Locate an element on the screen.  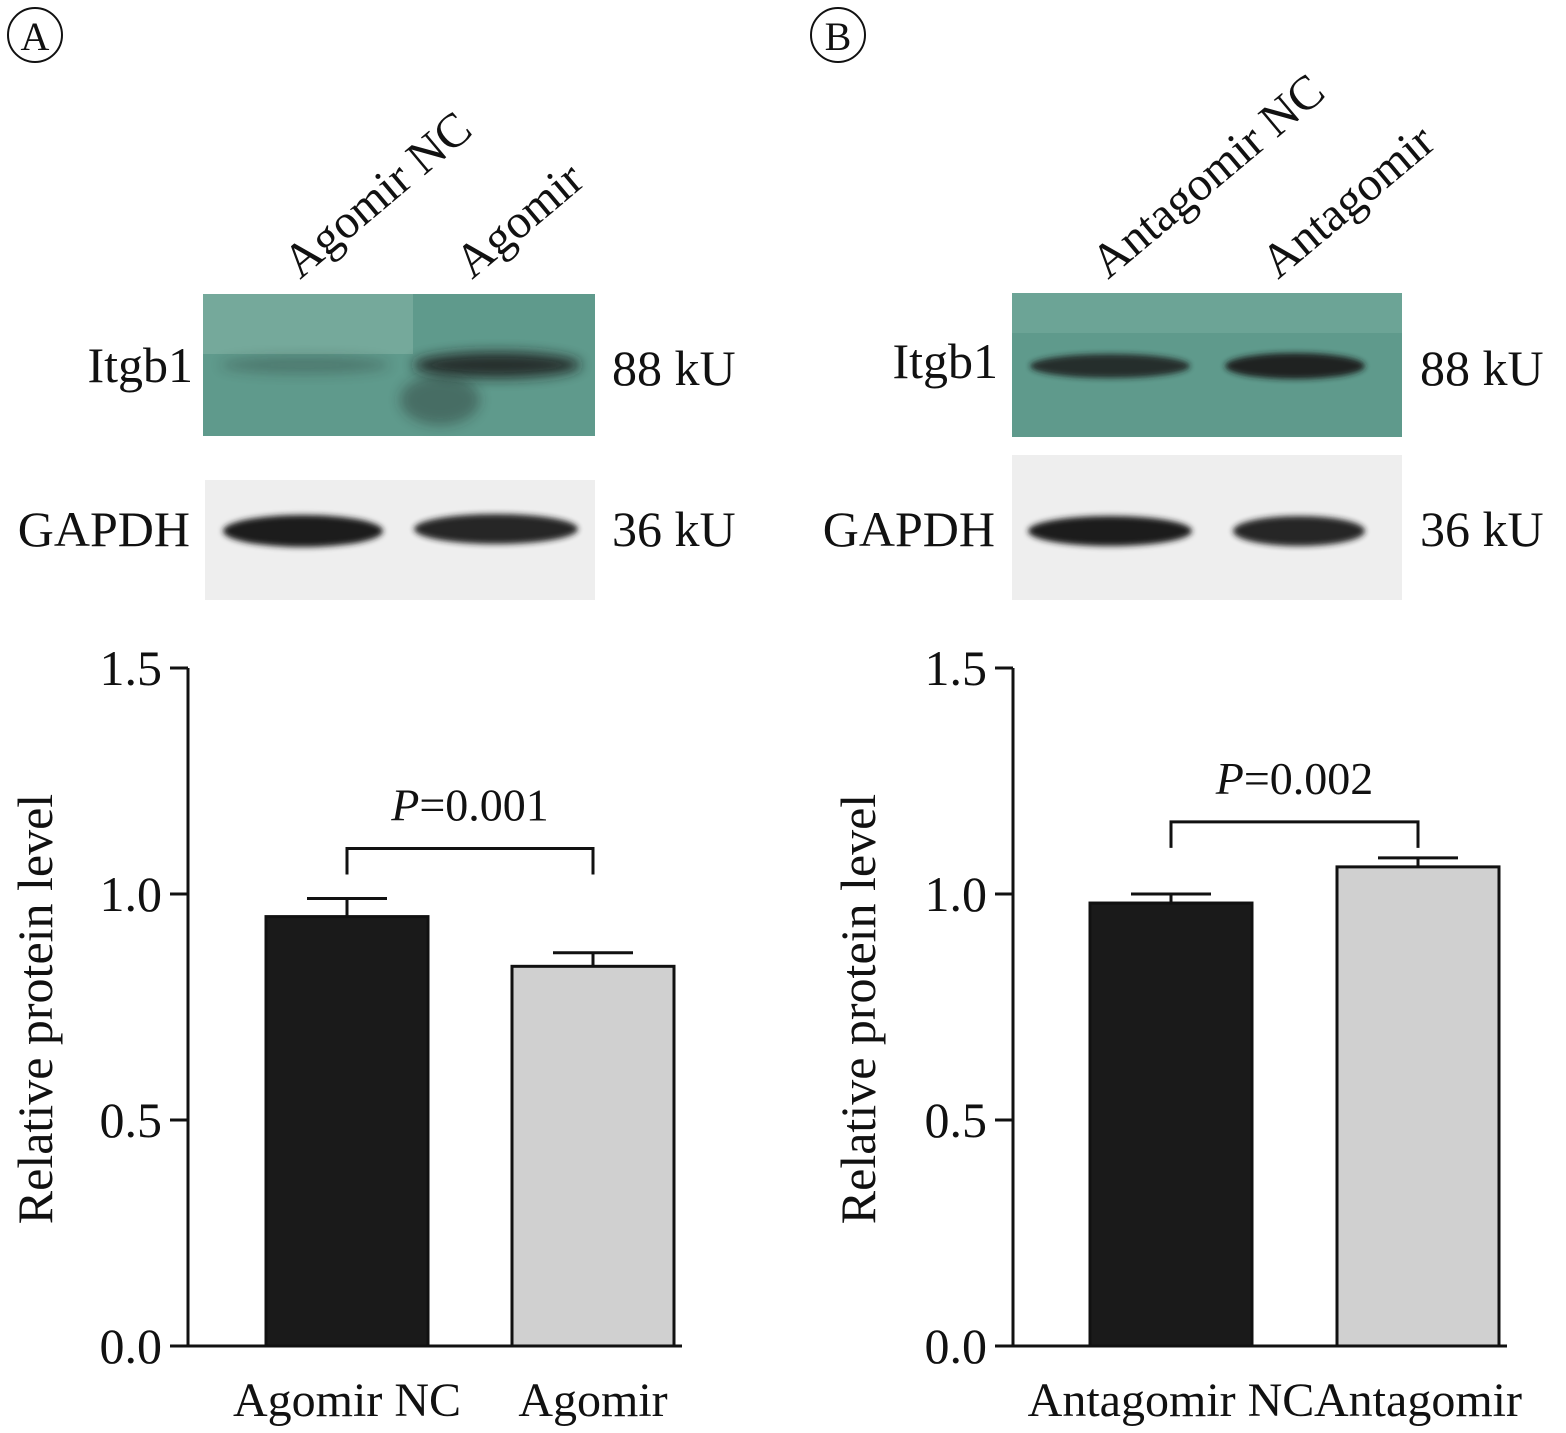
panel-b-letter: B is located at coordinates (838, 36).